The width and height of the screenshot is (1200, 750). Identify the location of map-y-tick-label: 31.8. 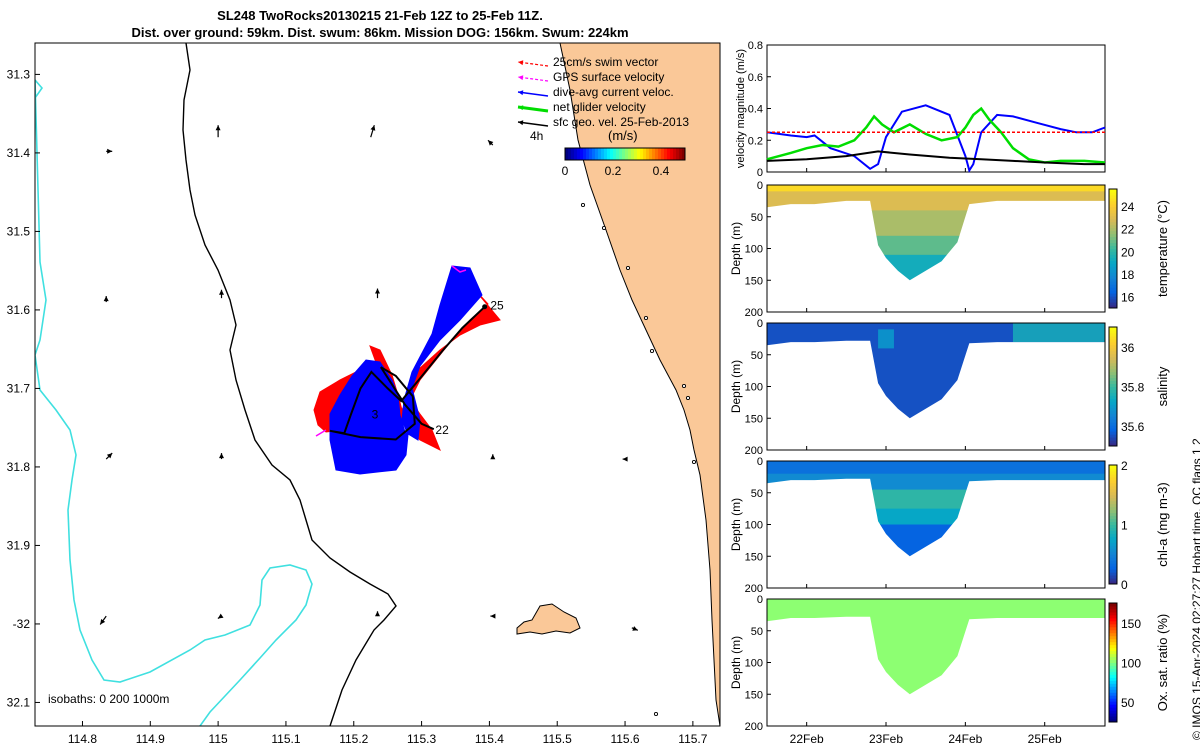
(19, 467).